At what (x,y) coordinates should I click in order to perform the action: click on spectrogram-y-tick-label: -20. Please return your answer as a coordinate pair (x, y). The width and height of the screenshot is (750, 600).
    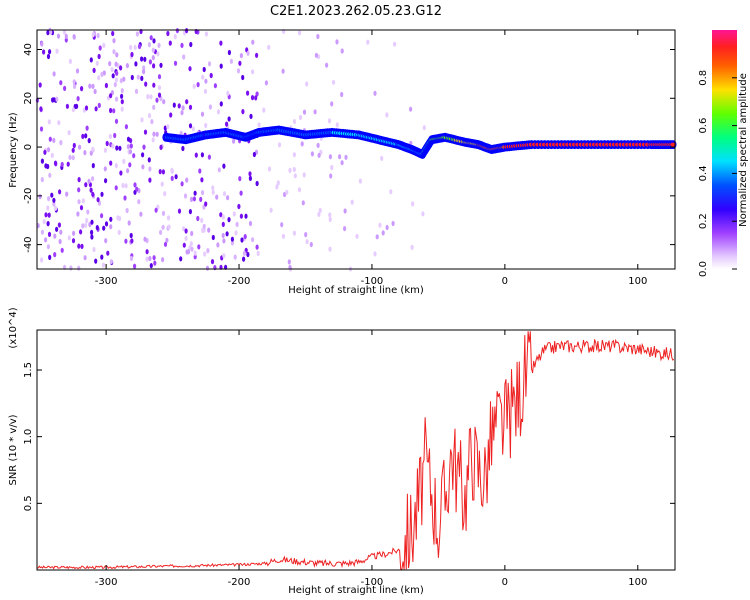
    Looking at the image, I should click on (28, 196).